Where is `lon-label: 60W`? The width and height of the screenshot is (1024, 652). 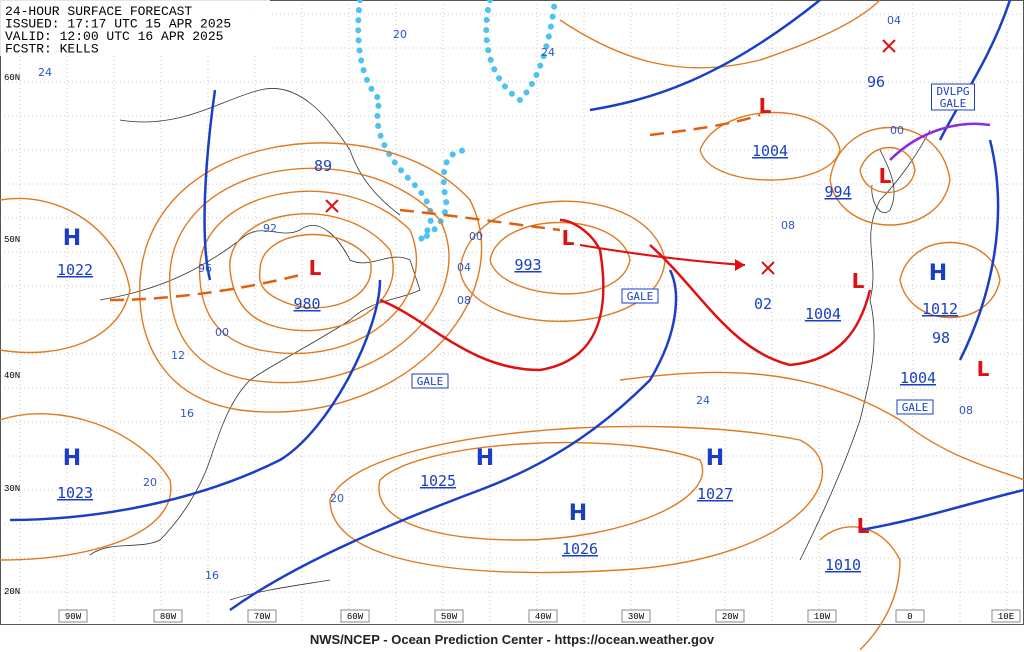
lon-label: 60W is located at coordinates (355, 617).